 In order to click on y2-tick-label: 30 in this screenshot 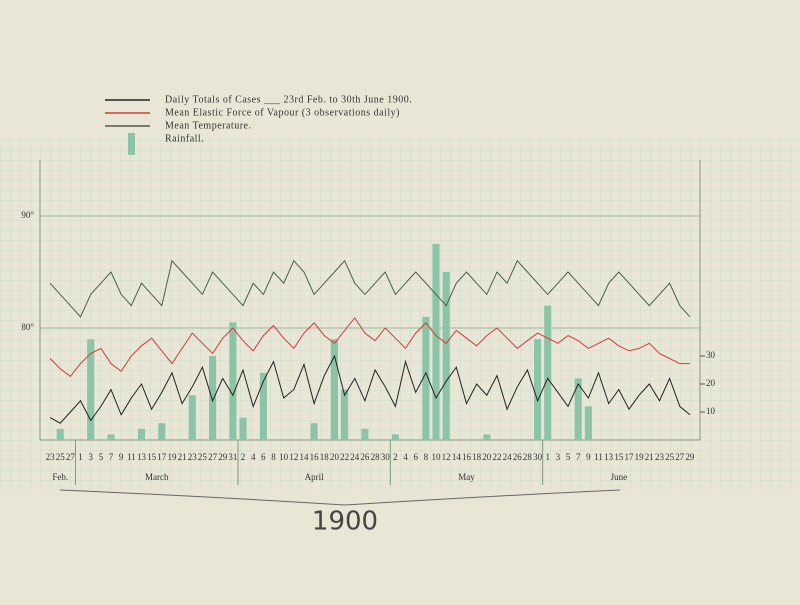, I will do `click(711, 355)`.